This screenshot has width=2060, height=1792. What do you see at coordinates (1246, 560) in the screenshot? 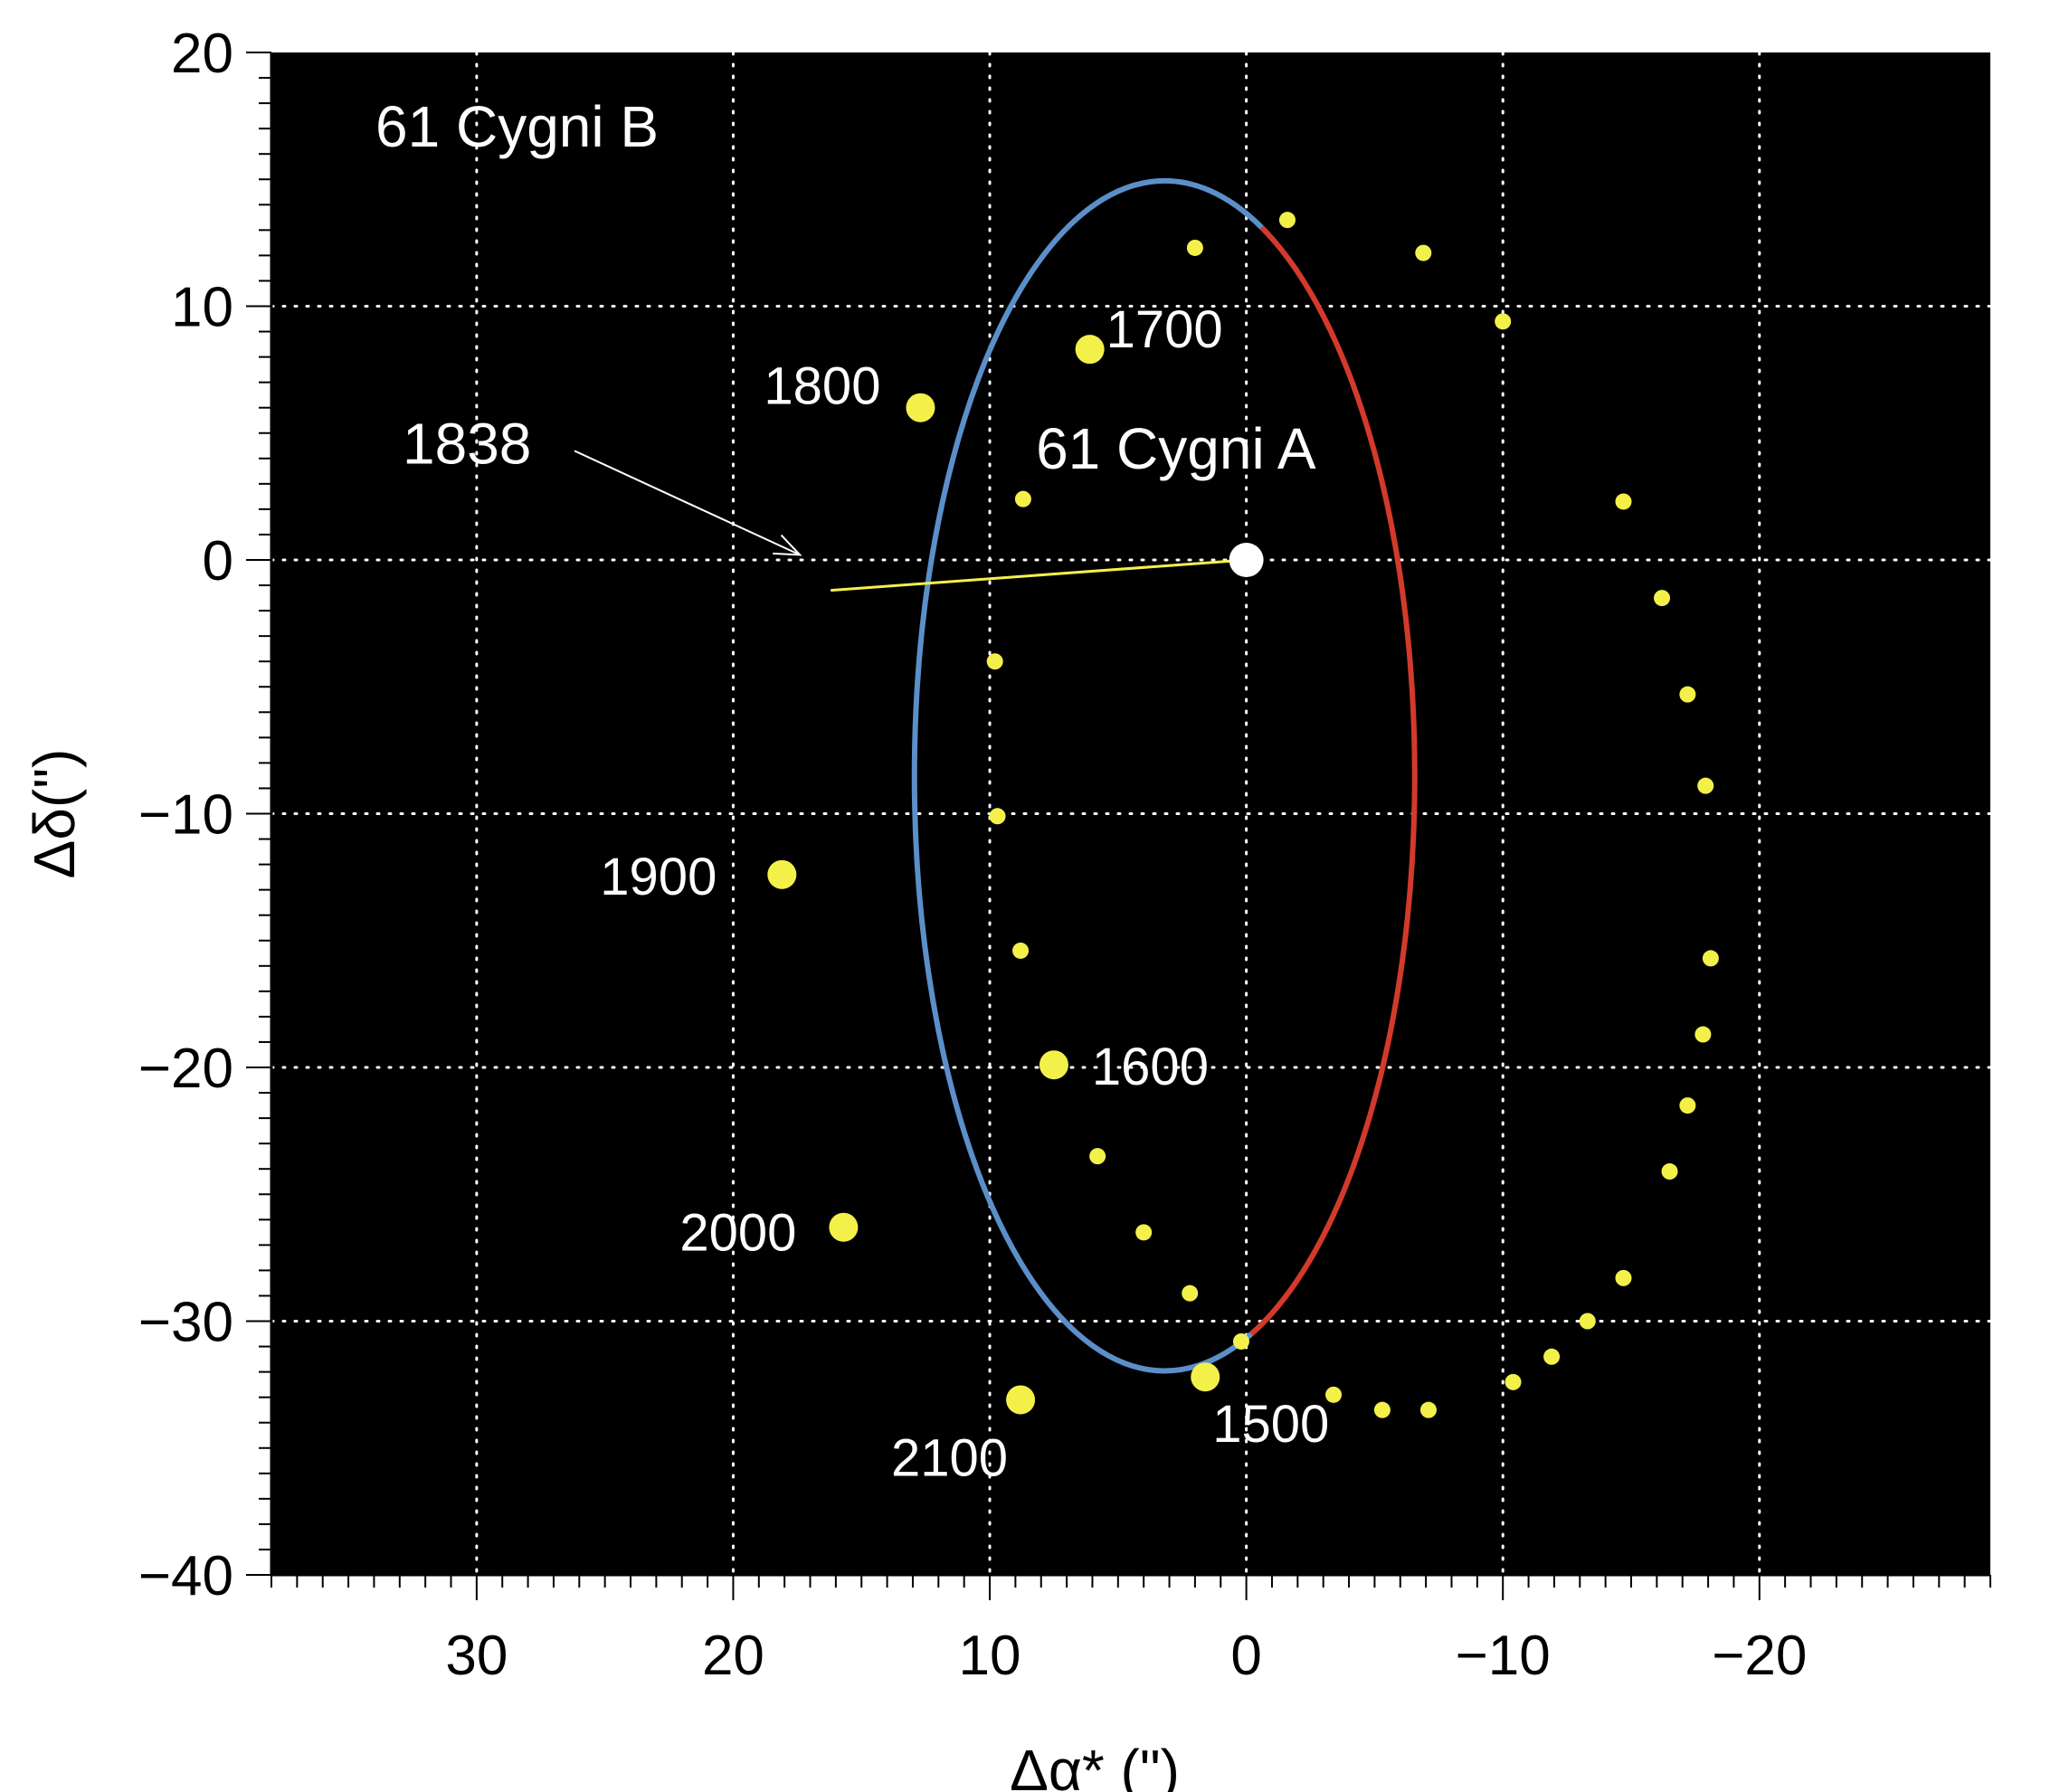
I see `primary-star` at bounding box center [1246, 560].